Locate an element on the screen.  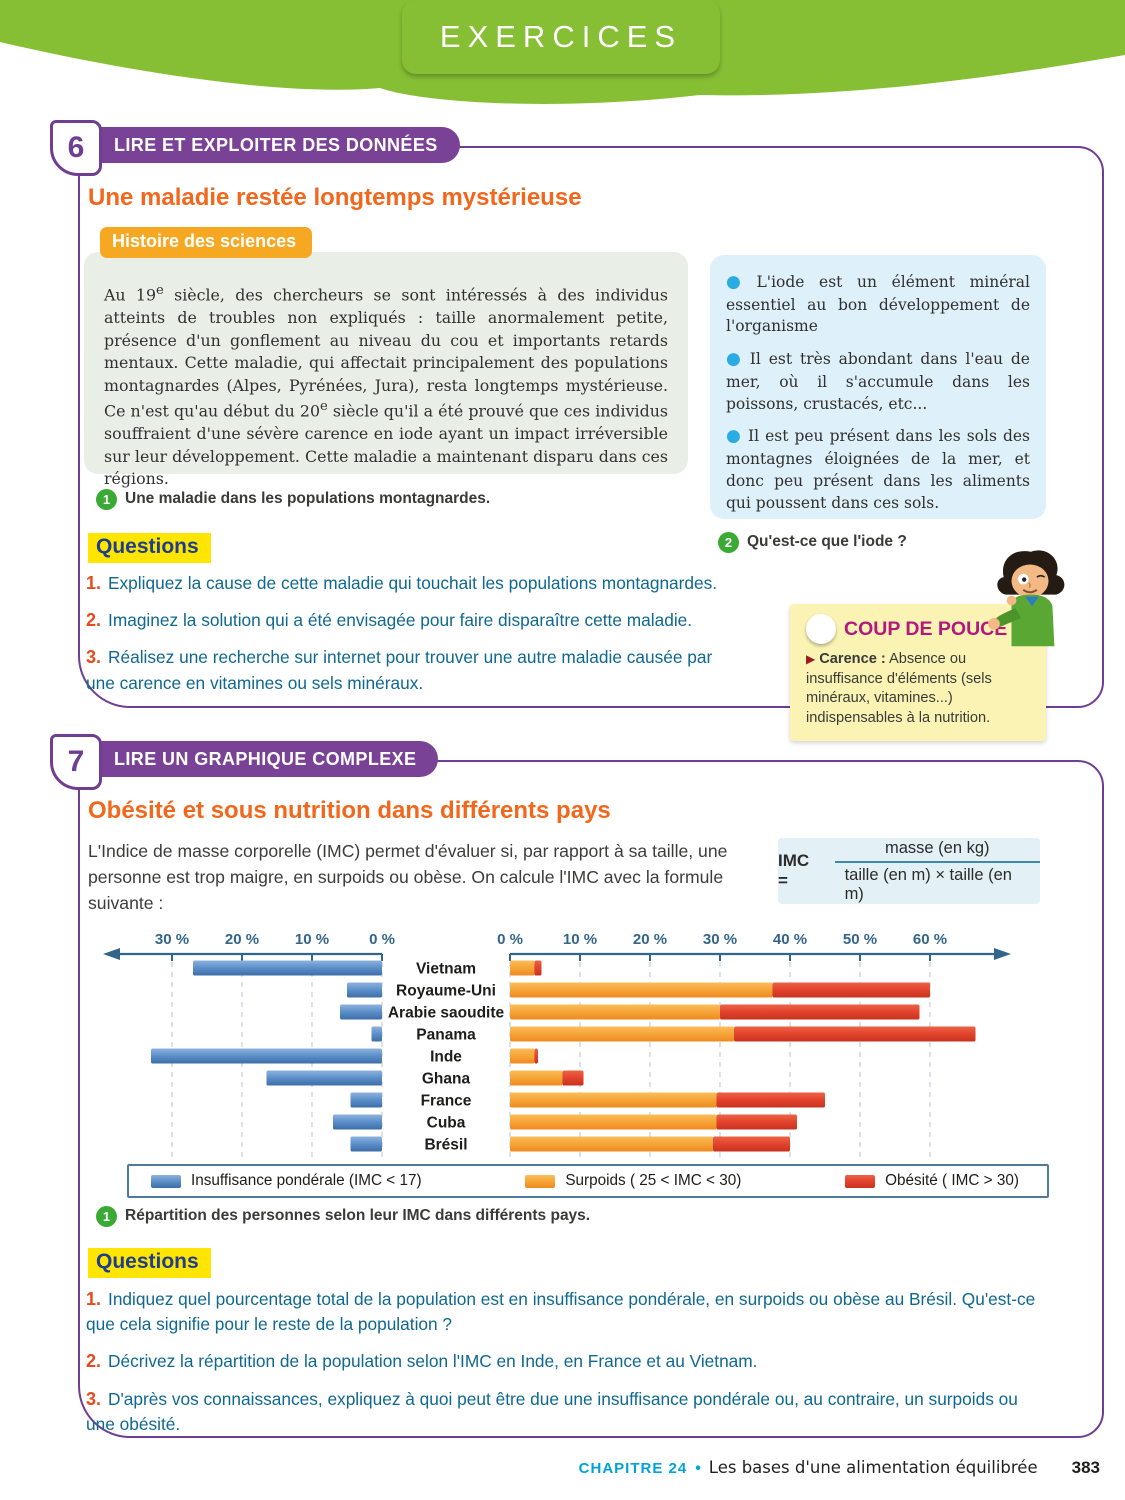
figure2-caption-ex6: 2 Qu'est-ce que l'iode ? is located at coordinates (878, 542).